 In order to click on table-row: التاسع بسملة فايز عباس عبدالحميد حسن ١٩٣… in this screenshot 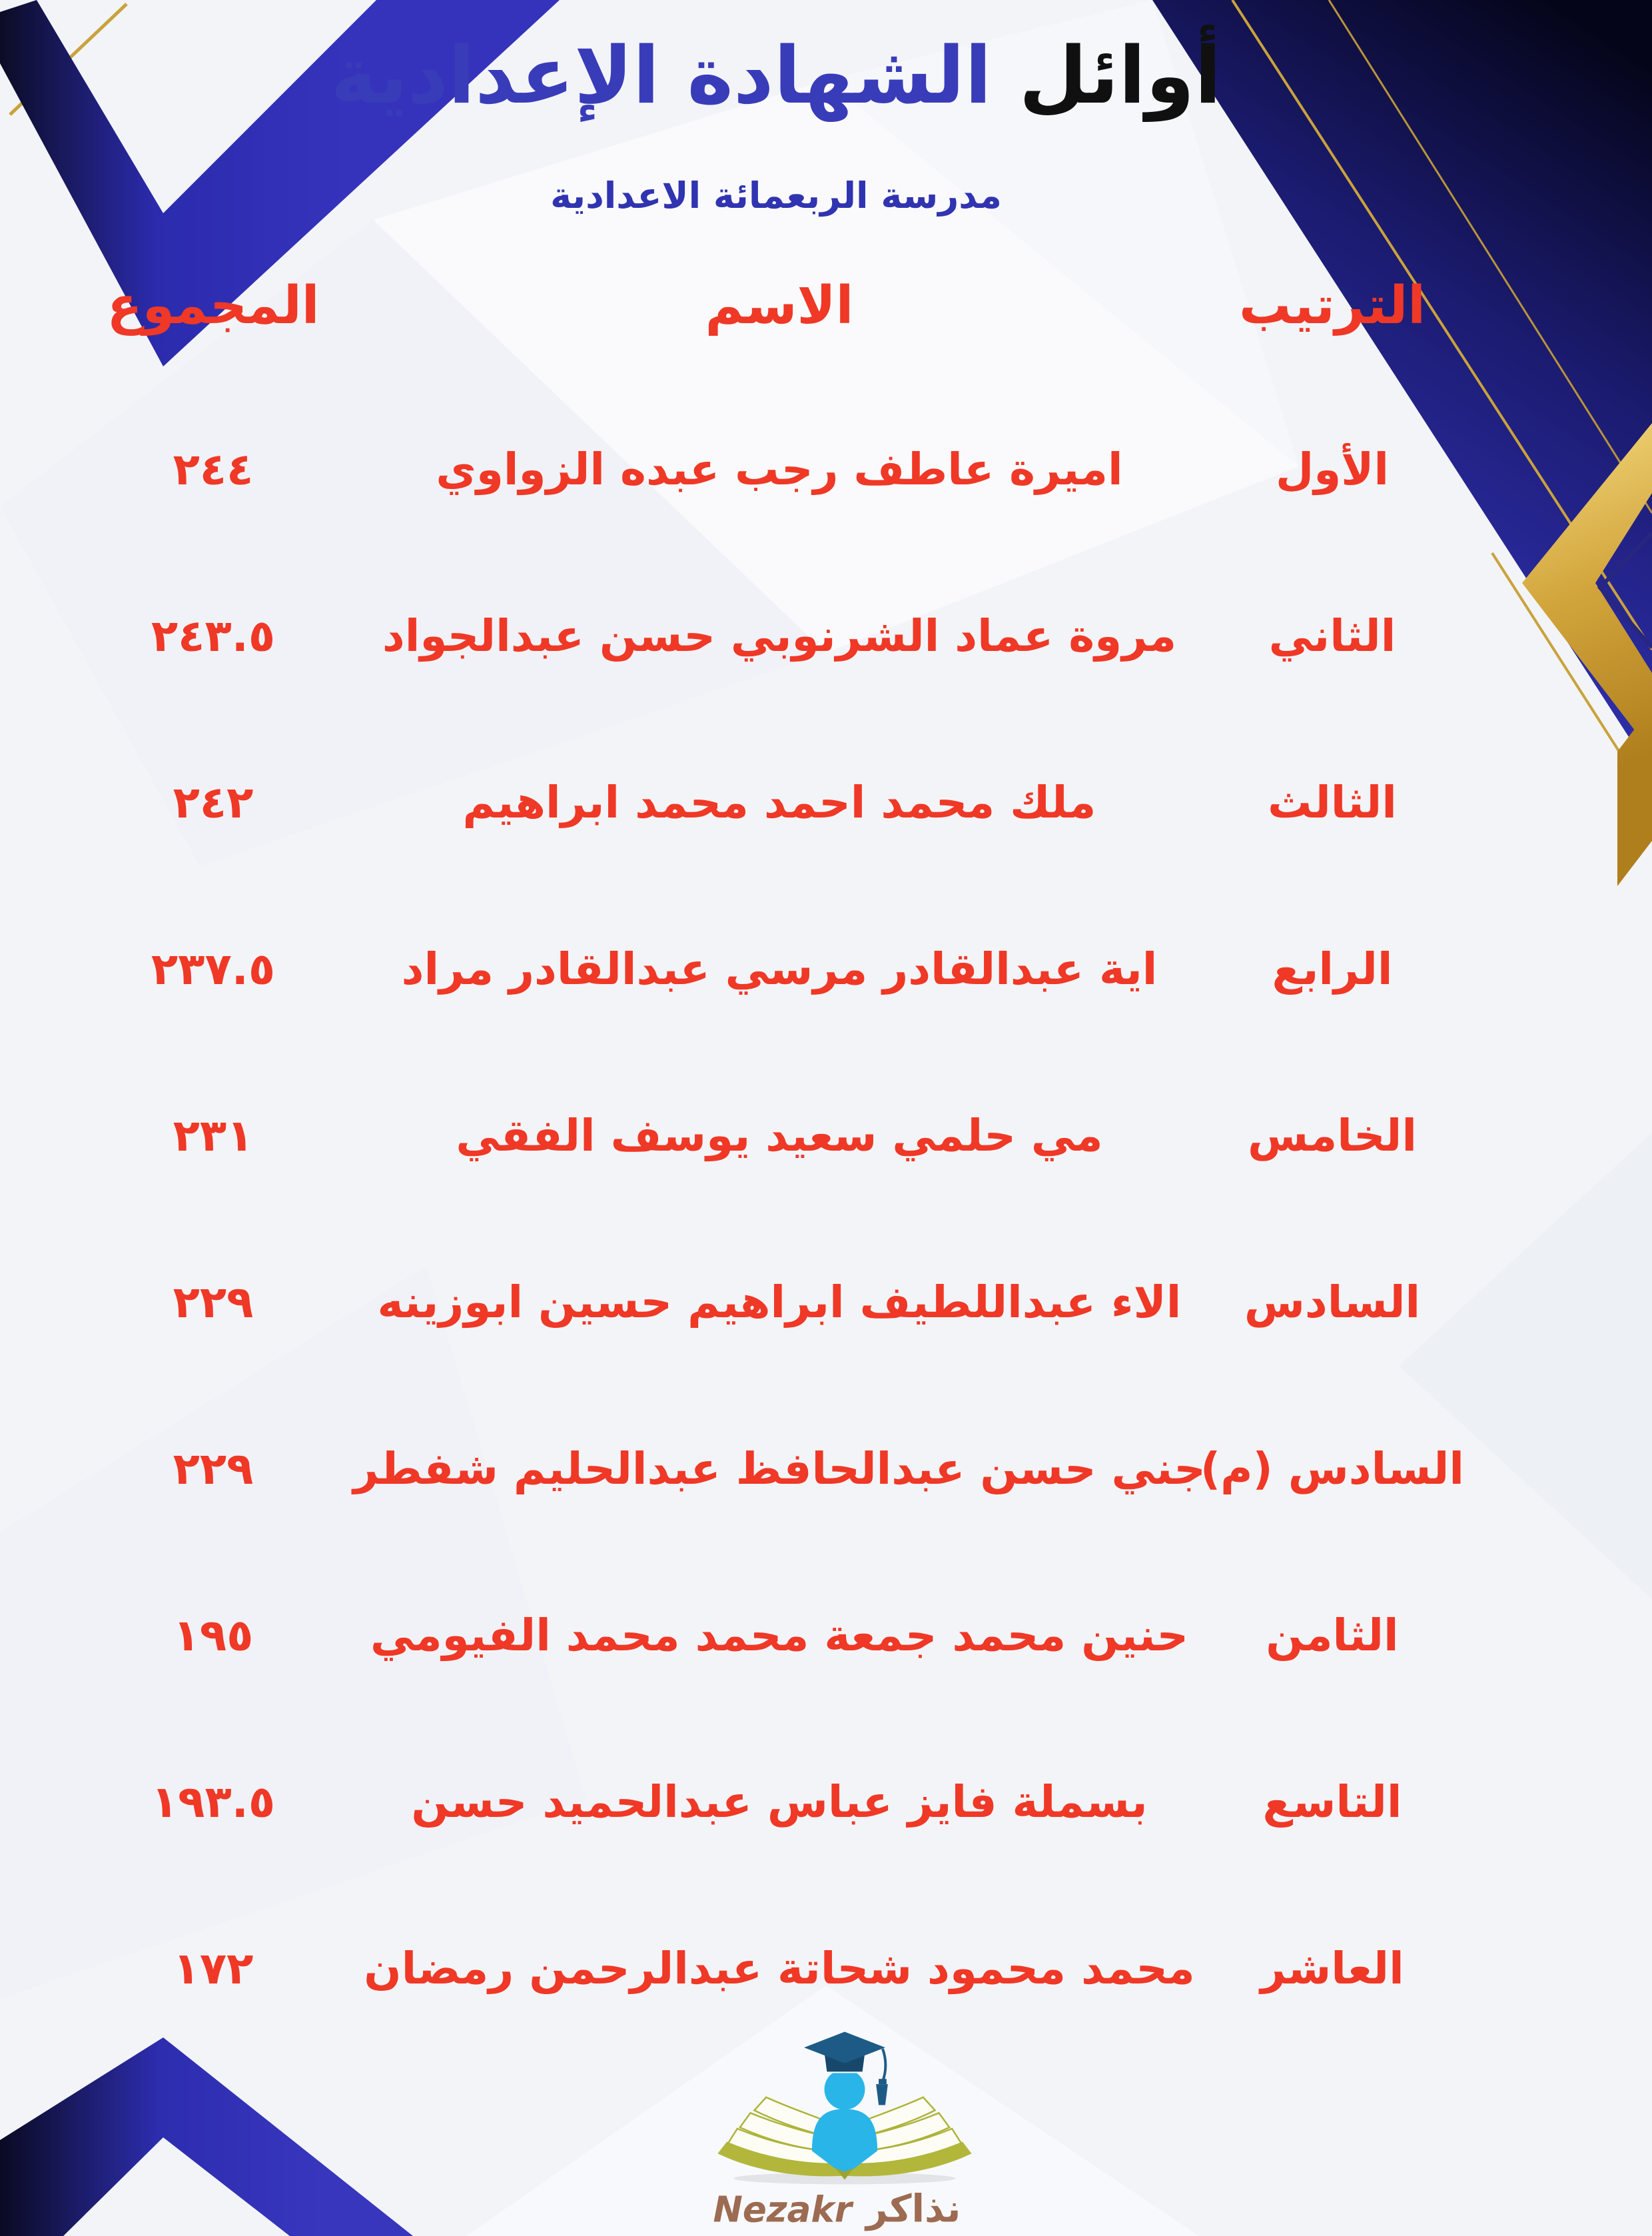, I will do `click(826, 1802)`.